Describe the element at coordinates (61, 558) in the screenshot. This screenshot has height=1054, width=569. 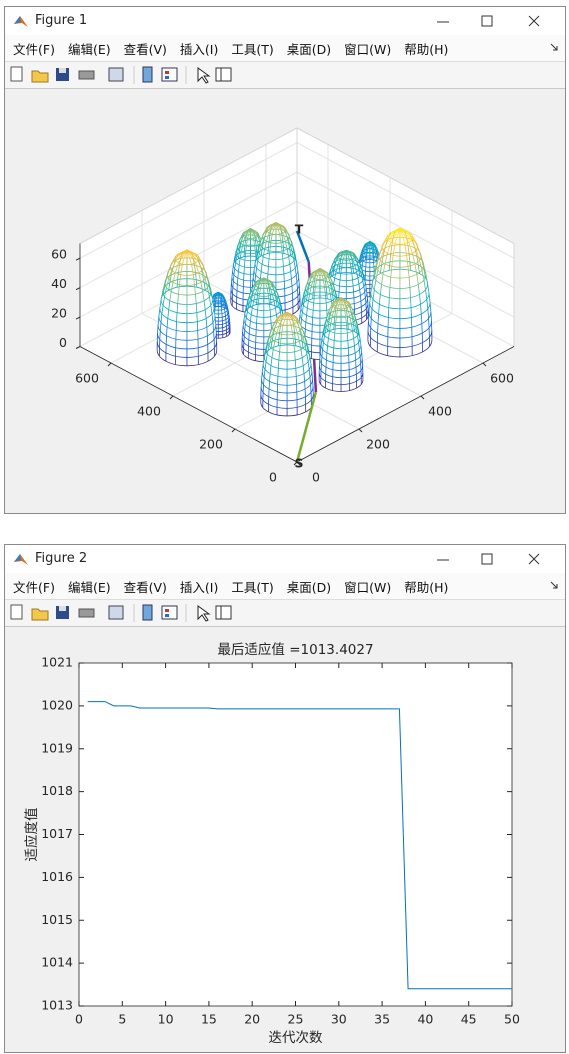
I see `window-title: Figure 2` at that location.